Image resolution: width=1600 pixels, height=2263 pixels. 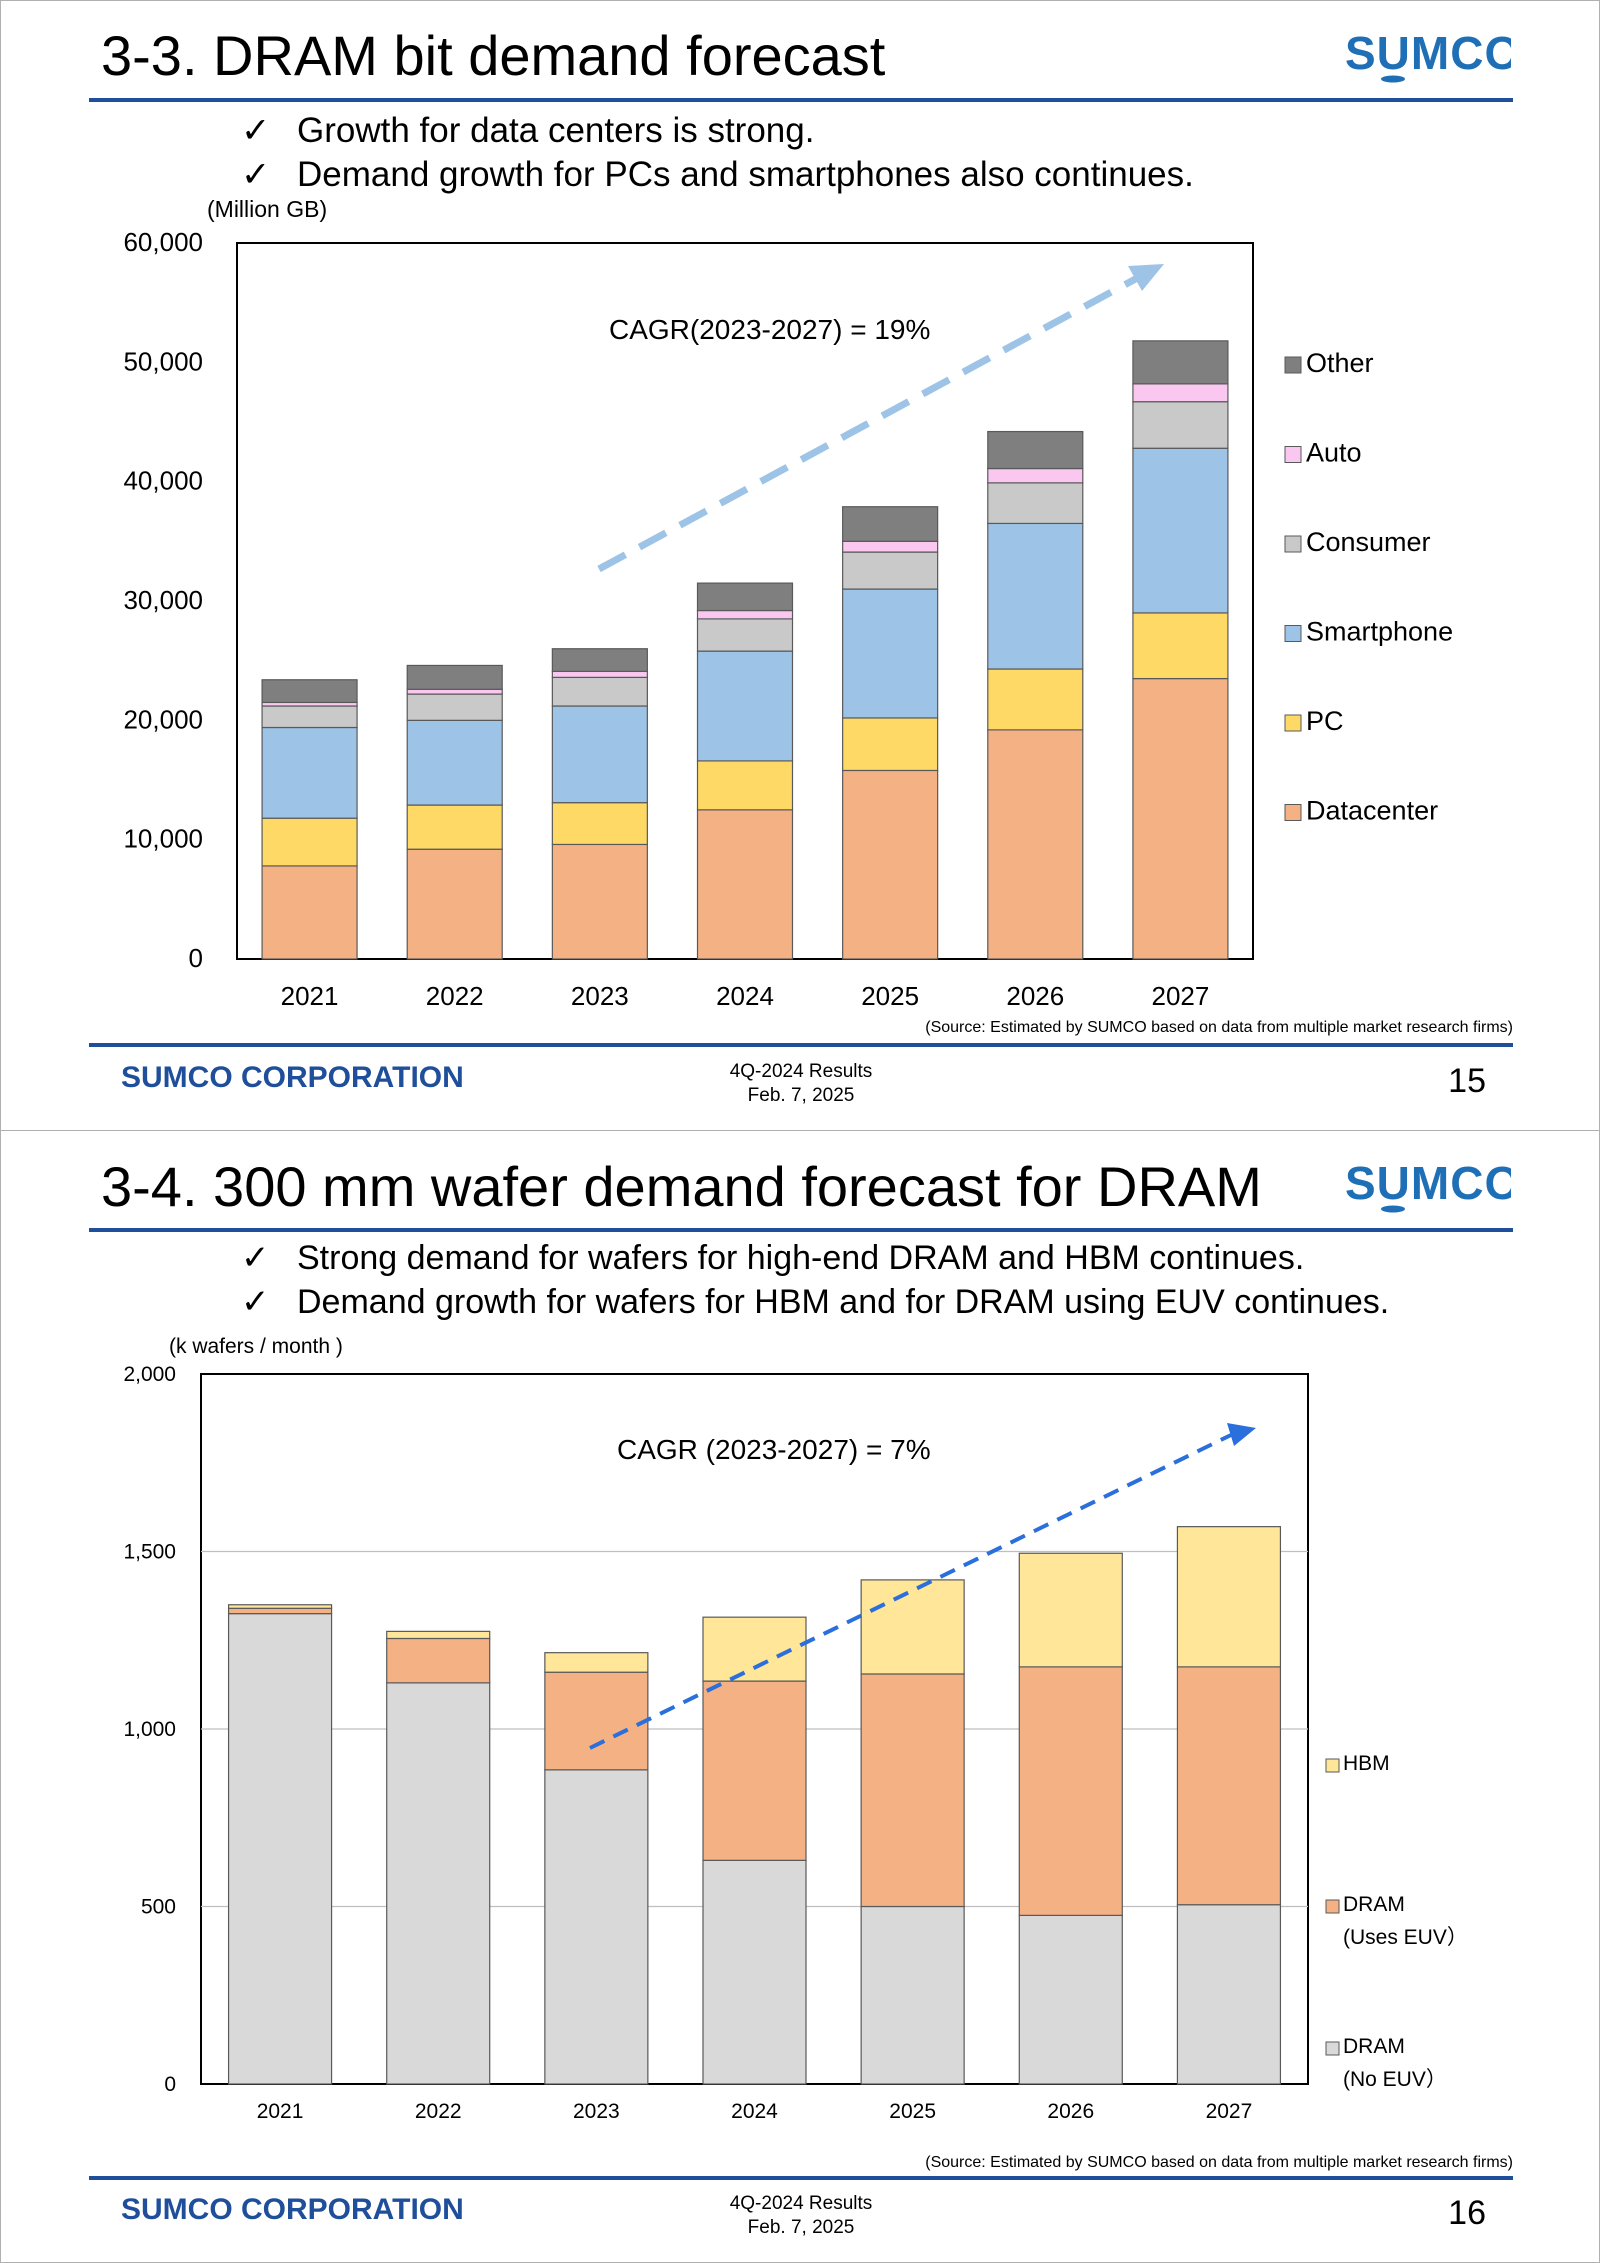 What do you see at coordinates (1035, 596) in the screenshot?
I see `bar-smartphone-2026` at bounding box center [1035, 596].